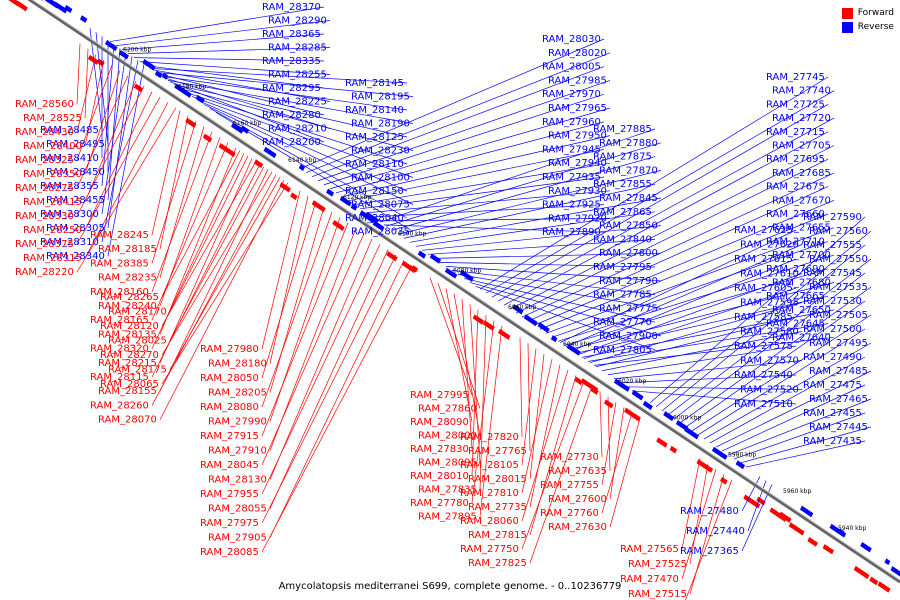 The width and height of the screenshot is (900, 600). What do you see at coordinates (571, 94) in the screenshot?
I see `reverse-gene-label: RAM_27970` at bounding box center [571, 94].